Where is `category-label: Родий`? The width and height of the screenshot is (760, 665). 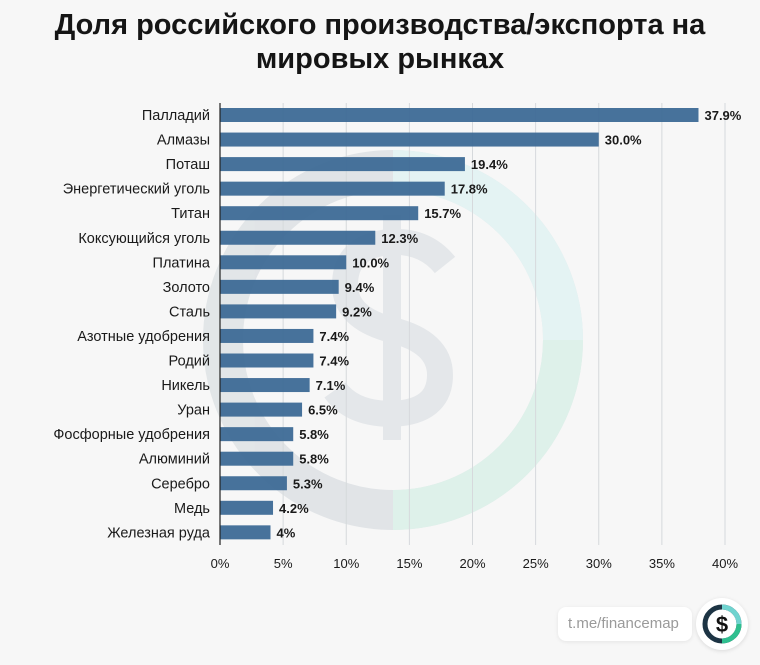 category-label: Родий is located at coordinates (189, 362).